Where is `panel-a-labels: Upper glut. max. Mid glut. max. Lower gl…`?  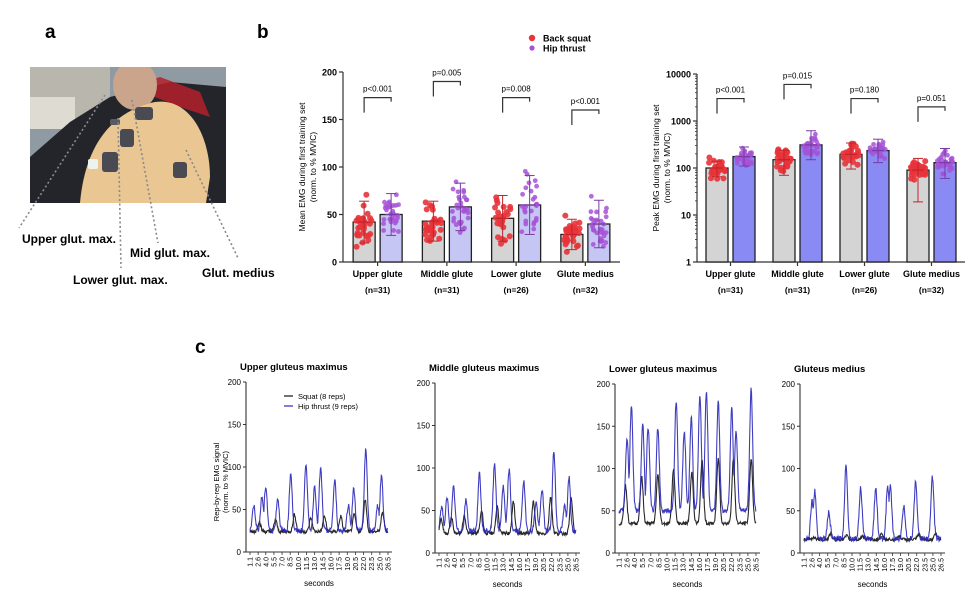 panel-a-labels: Upper glut. max. Mid glut. max. Lower gl… is located at coordinates (148, 259).